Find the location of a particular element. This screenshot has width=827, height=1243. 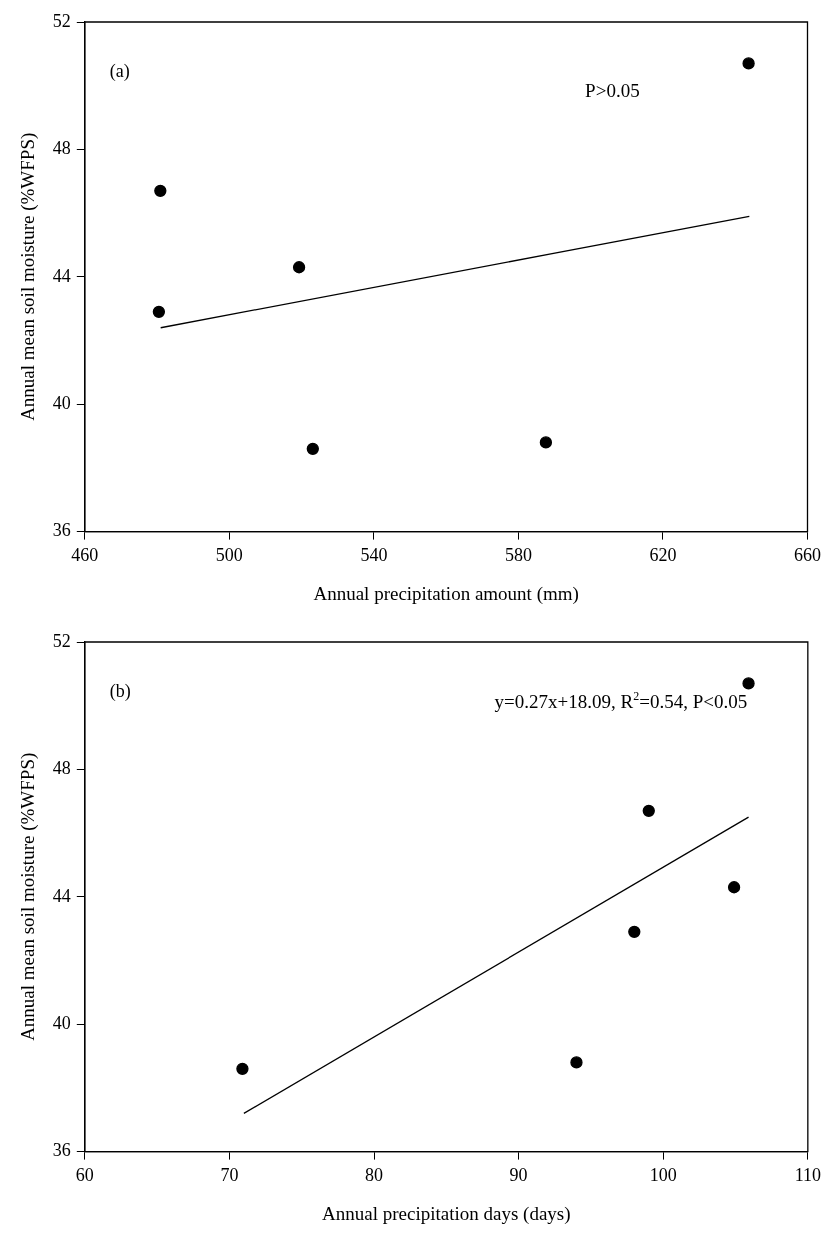

x-tick-label: 620 is located at coordinates (663, 555).